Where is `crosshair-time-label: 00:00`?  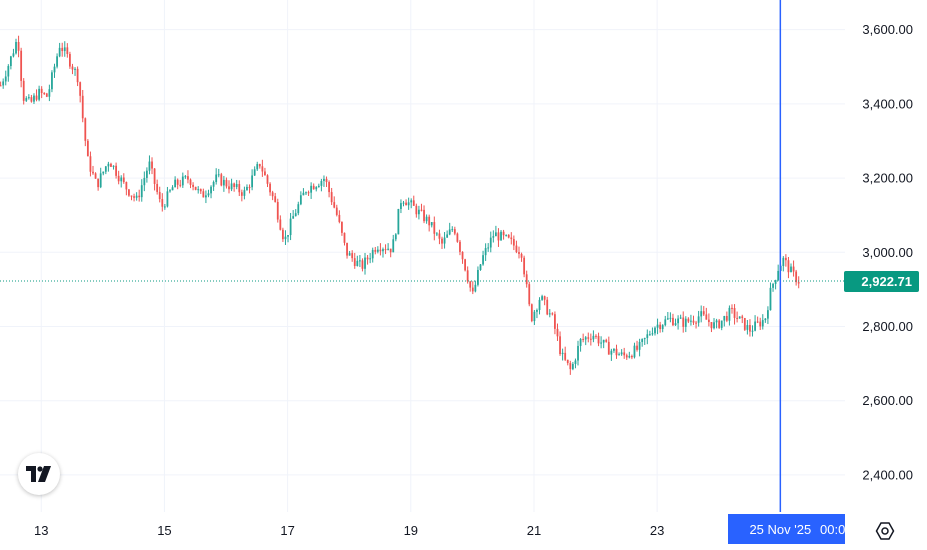
crosshair-time-label: 00:00 is located at coordinates (836, 529).